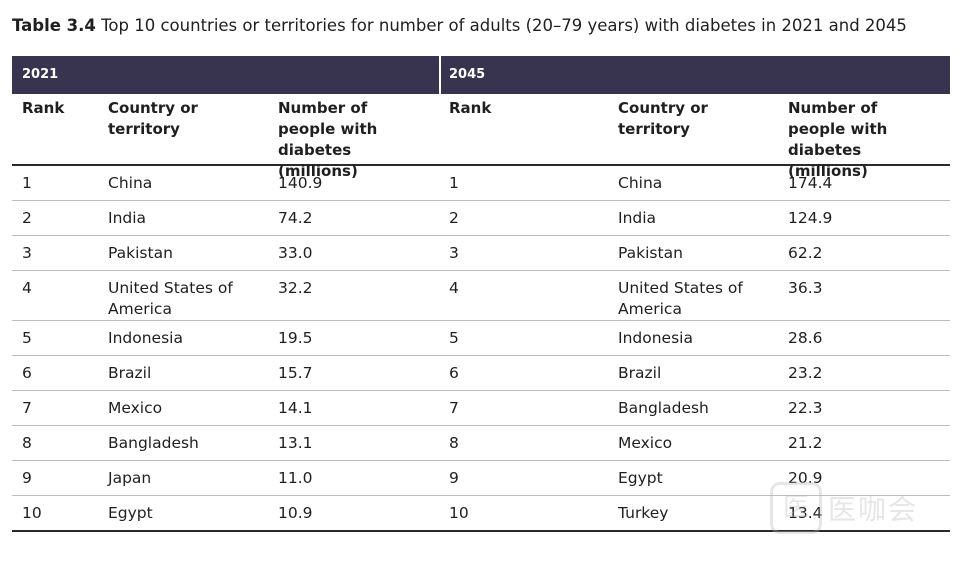  Describe the element at coordinates (640, 478) in the screenshot. I see `country-cell-2045: Egypt` at that location.